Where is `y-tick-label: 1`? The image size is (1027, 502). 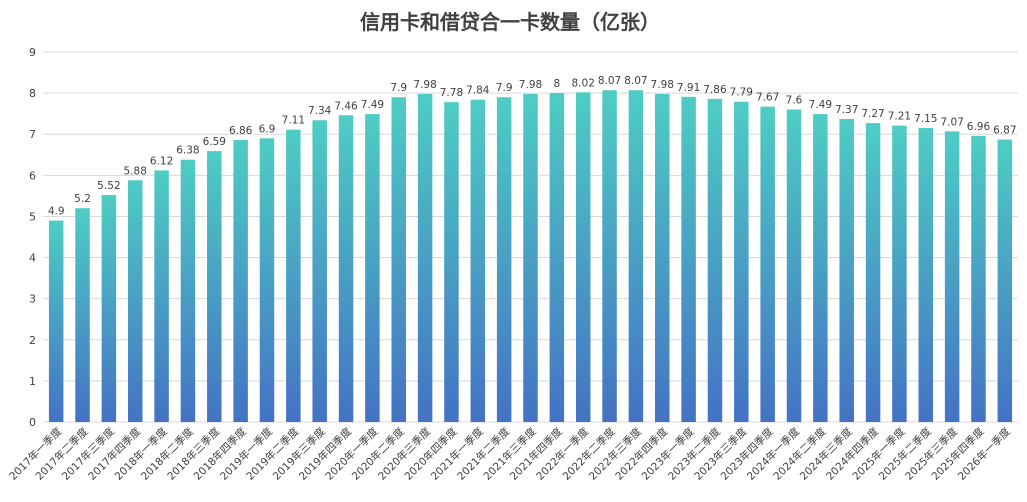 y-tick-label: 1 is located at coordinates (32, 381).